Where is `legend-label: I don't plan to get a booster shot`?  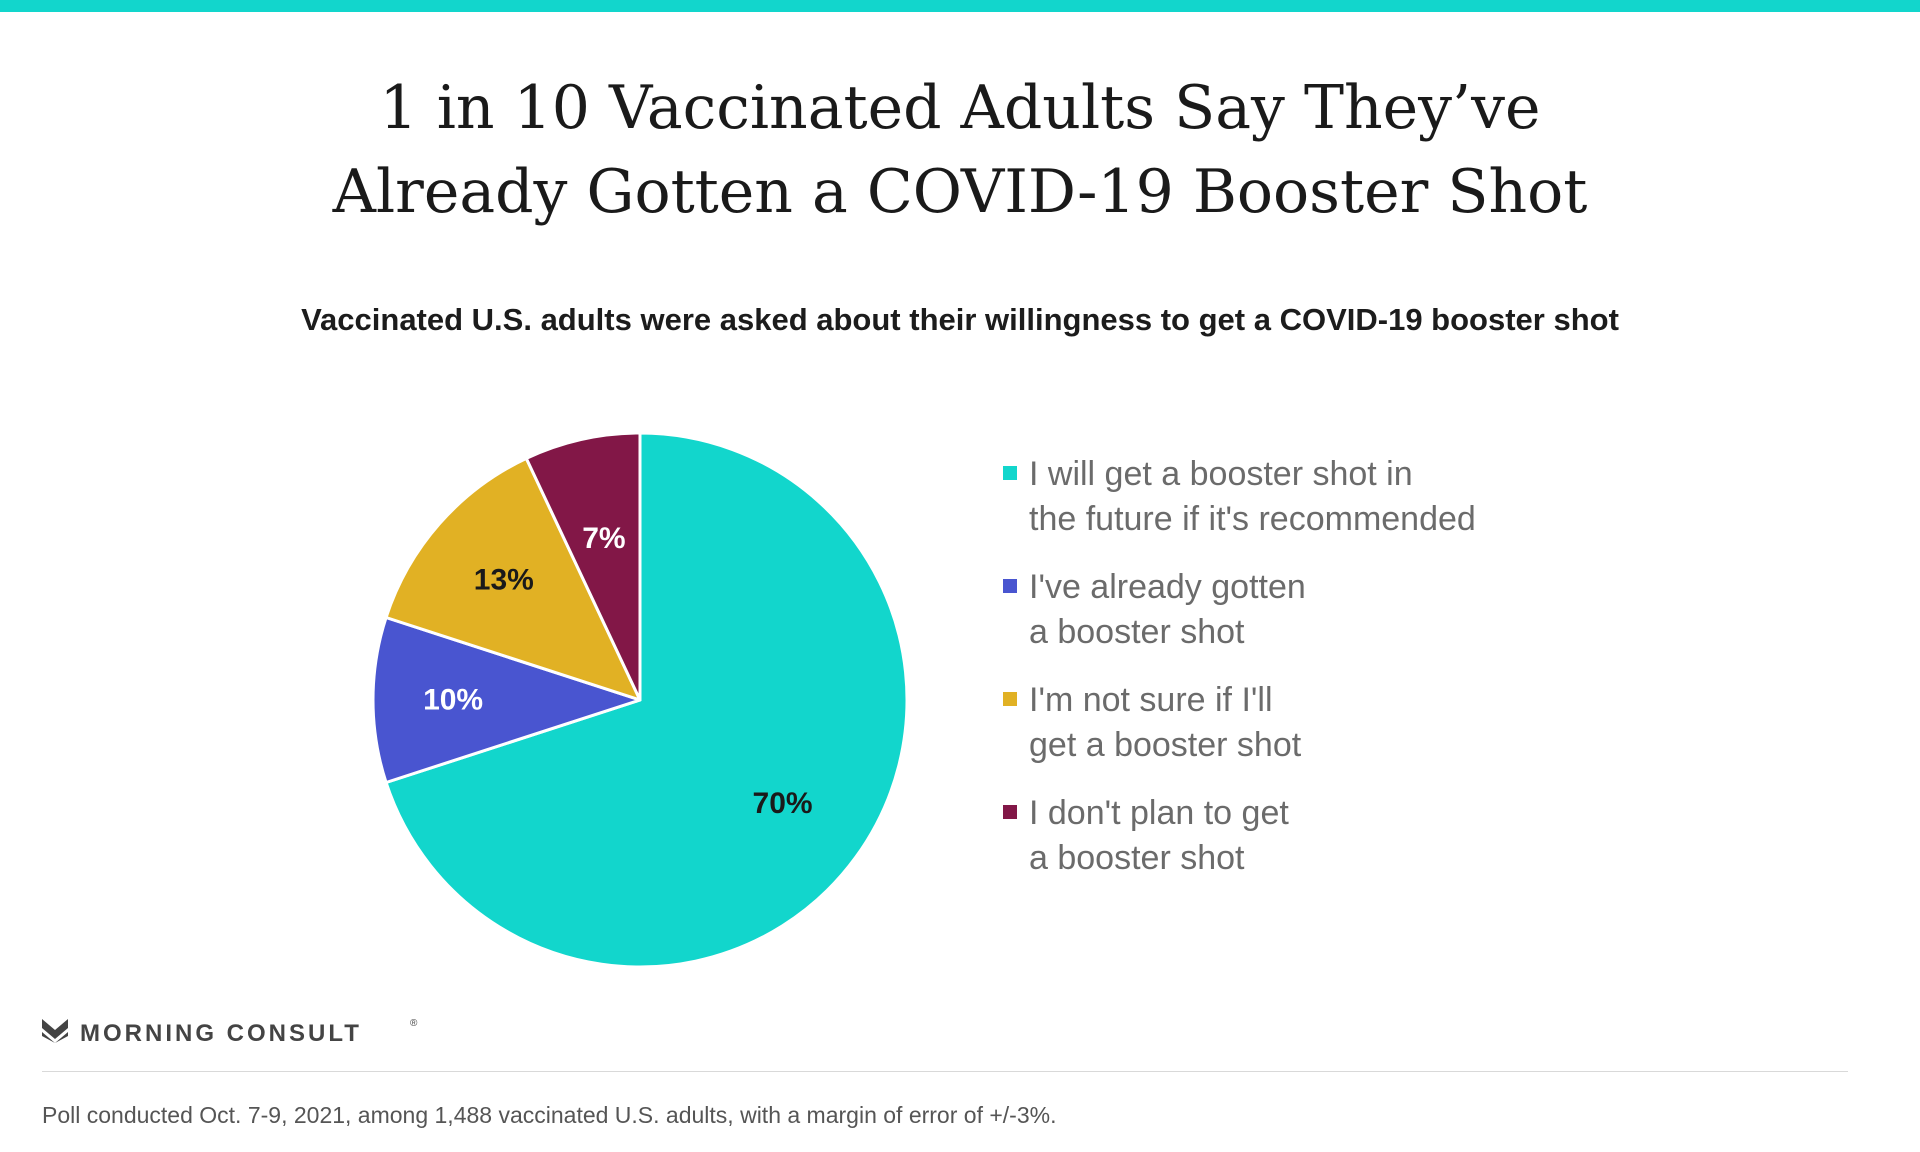 legend-label: I don't plan to get a booster shot is located at coordinates (1159, 835).